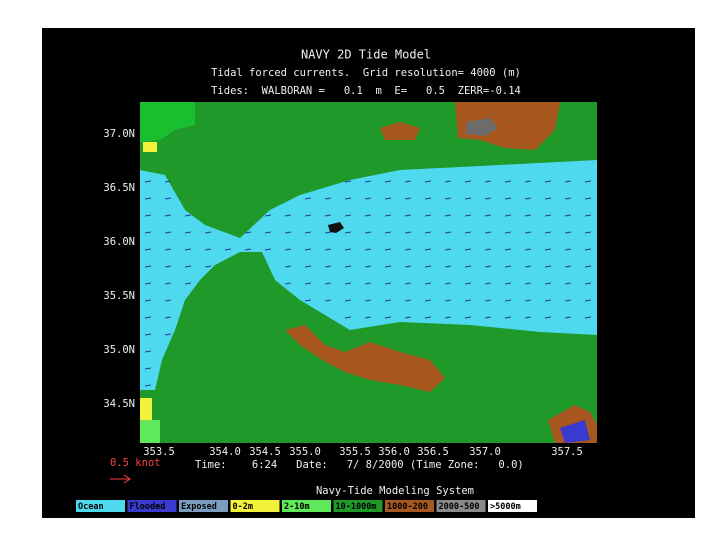 The image size is (720, 544). What do you see at coordinates (336, 227) in the screenshot?
I see `marker` at bounding box center [336, 227].